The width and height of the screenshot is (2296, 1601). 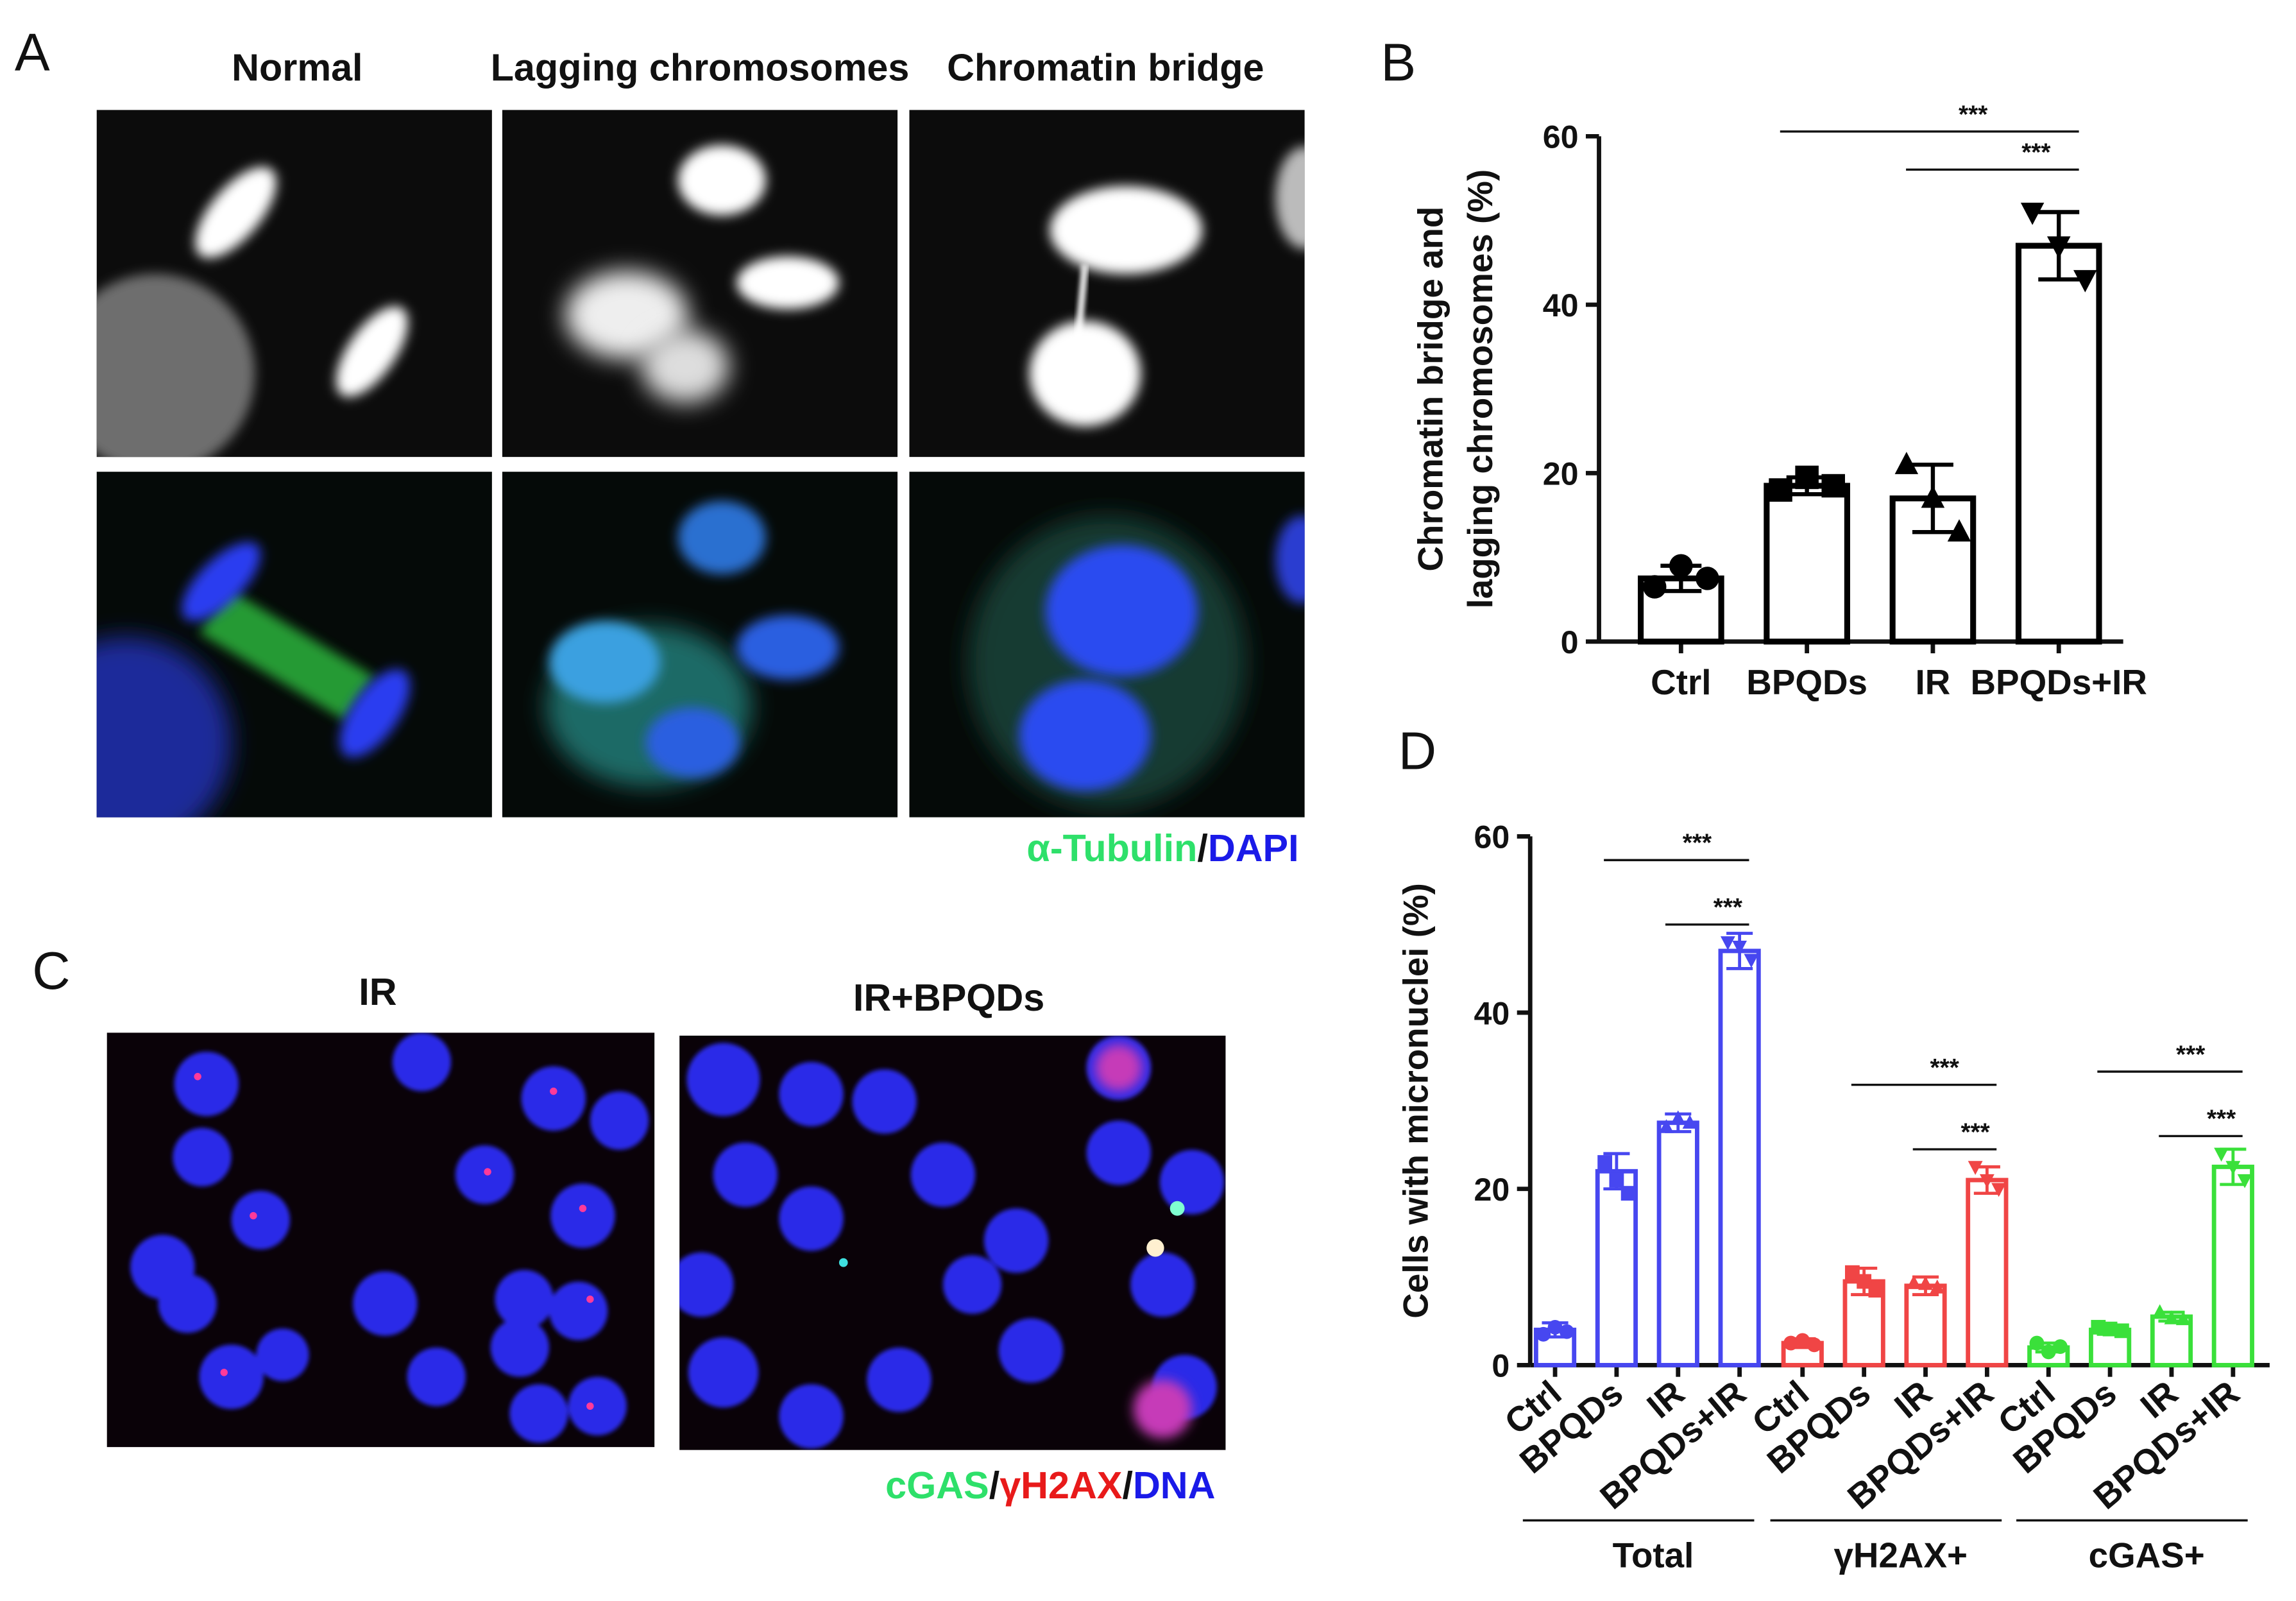 What do you see at coordinates (1492, 1013) in the screenshot?
I see `y-tick-label: 40` at bounding box center [1492, 1013].